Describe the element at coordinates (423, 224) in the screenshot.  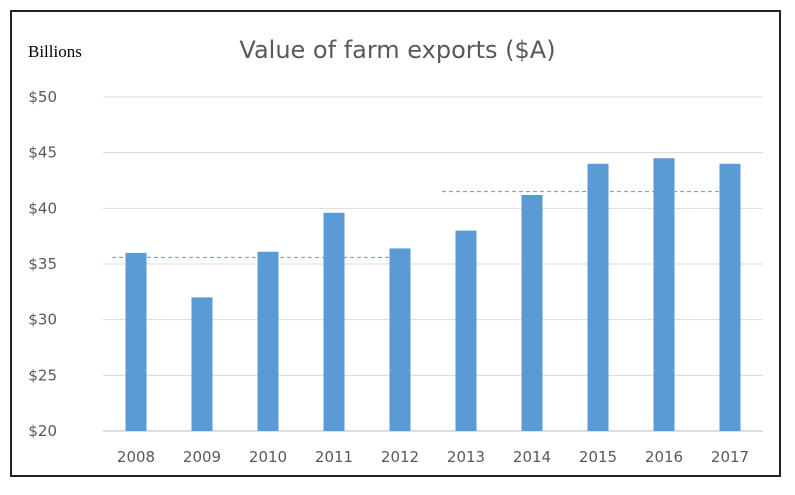
I see `reference-lines` at that location.